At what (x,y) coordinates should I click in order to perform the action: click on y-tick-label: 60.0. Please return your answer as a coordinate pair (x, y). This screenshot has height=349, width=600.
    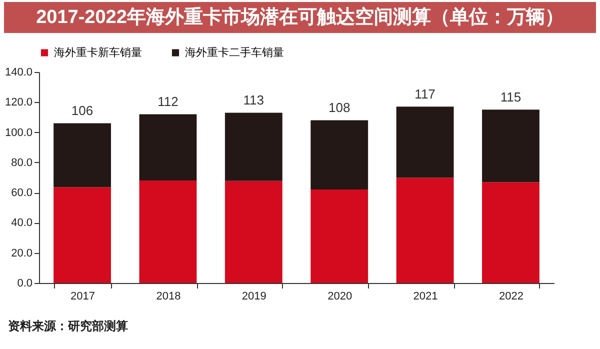
    Looking at the image, I should click on (21, 193).